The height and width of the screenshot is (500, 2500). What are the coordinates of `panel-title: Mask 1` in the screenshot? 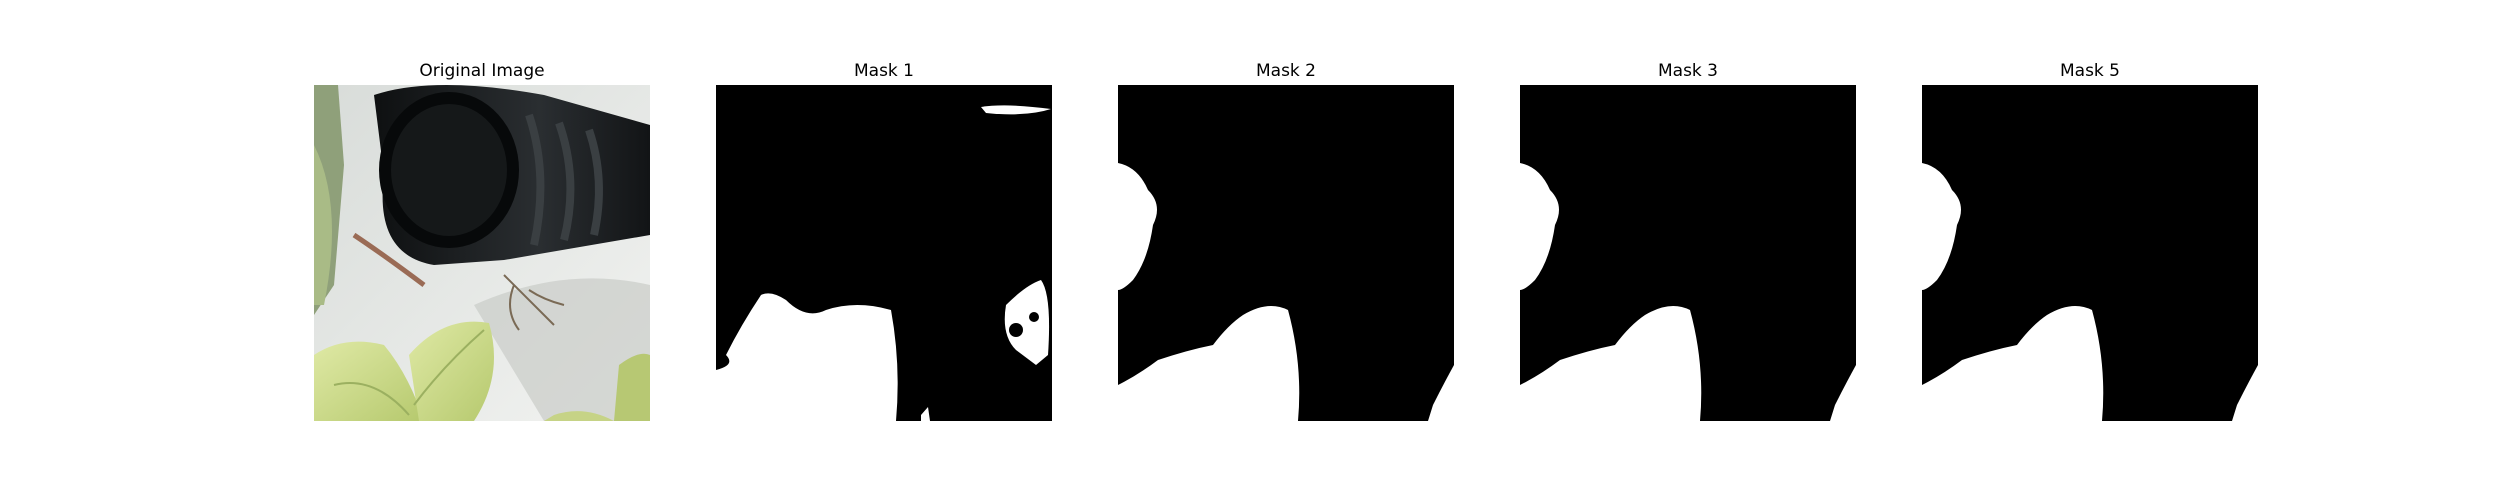 It's located at (883, 71).